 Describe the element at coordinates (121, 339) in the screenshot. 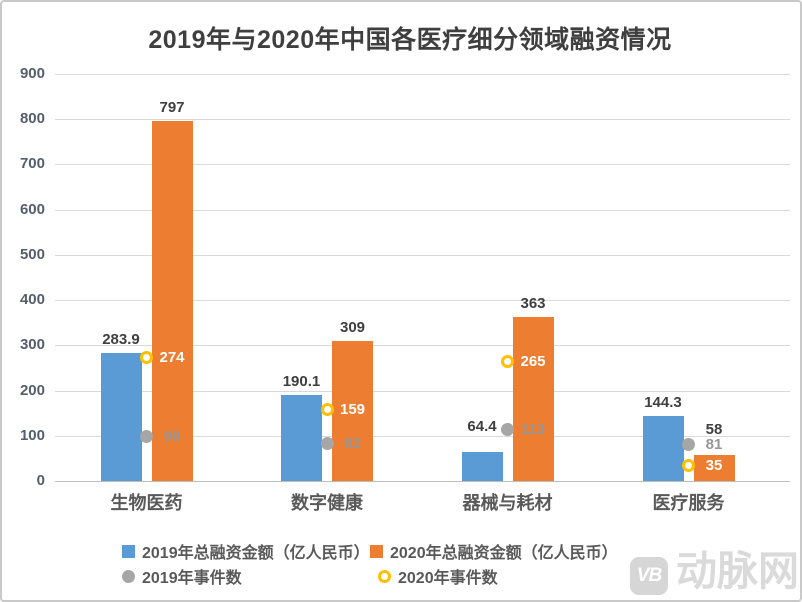

I see `bar-value-label-2019: 283.9` at that location.